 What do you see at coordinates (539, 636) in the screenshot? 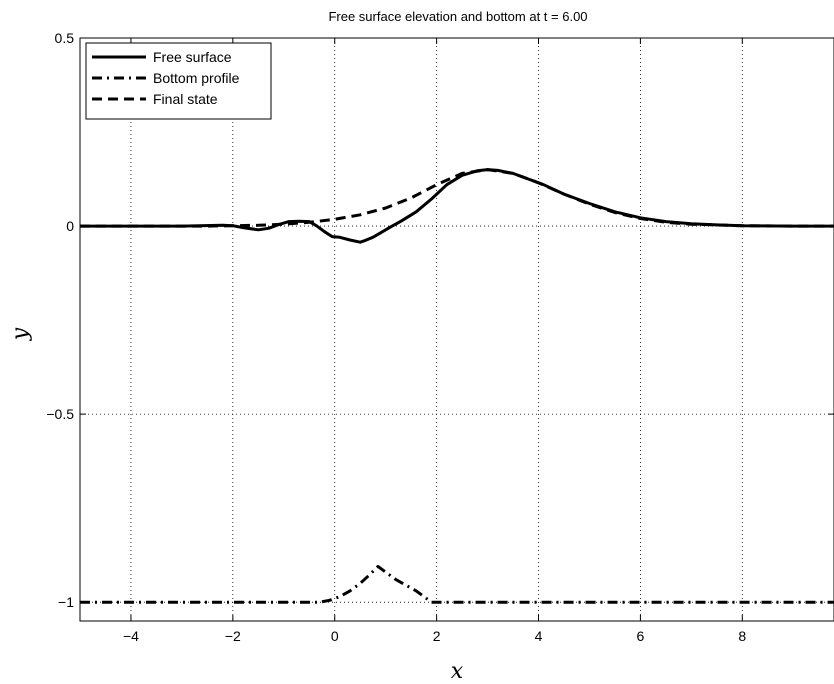
I see `x-tick-label: 4` at bounding box center [539, 636].